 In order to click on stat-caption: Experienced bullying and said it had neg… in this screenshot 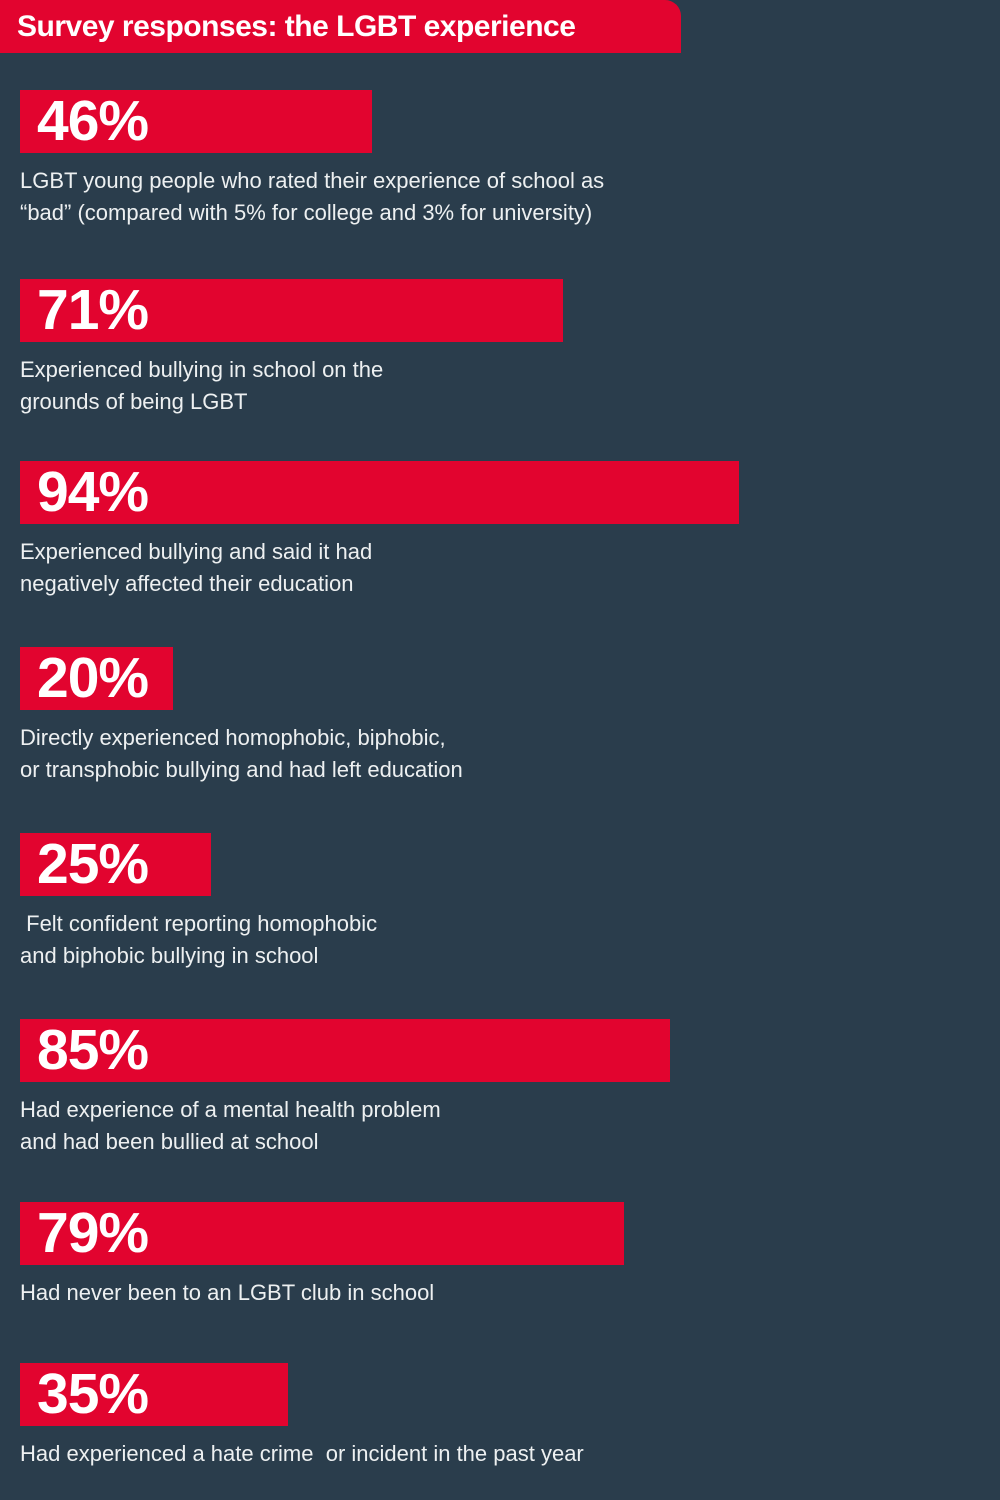, I will do `click(196, 567)`.